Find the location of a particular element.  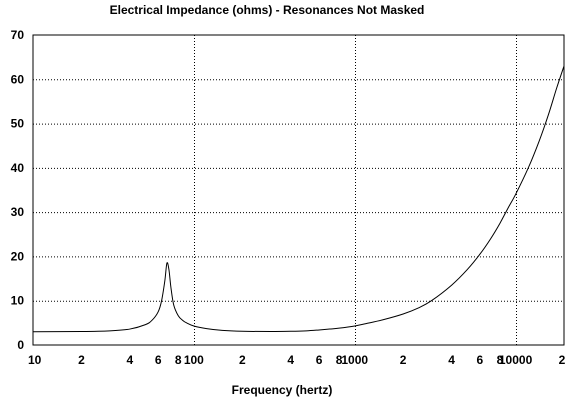

y-axis-ticks: 0 10 20 30 40 50 60 70 is located at coordinates (18, 190).